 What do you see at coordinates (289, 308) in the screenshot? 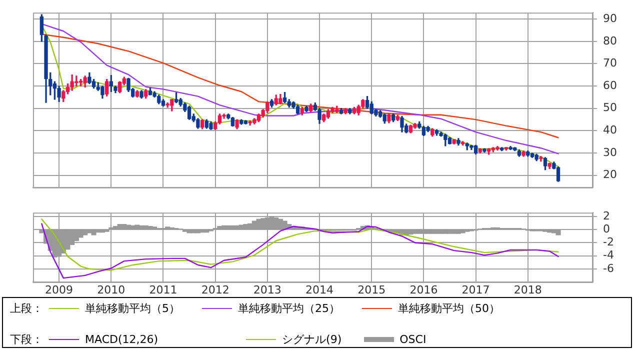
I see `legend-label: 単純移動平均（25）` at bounding box center [289, 308].